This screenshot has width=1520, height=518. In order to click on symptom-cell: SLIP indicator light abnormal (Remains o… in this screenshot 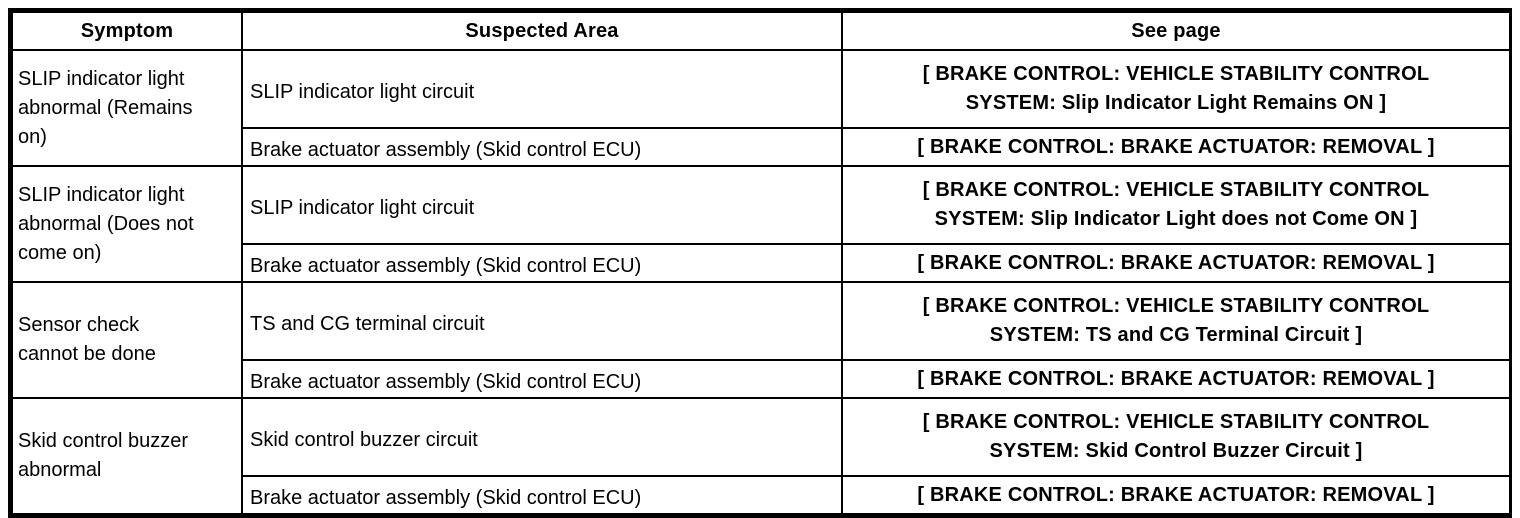, I will do `click(127, 108)`.